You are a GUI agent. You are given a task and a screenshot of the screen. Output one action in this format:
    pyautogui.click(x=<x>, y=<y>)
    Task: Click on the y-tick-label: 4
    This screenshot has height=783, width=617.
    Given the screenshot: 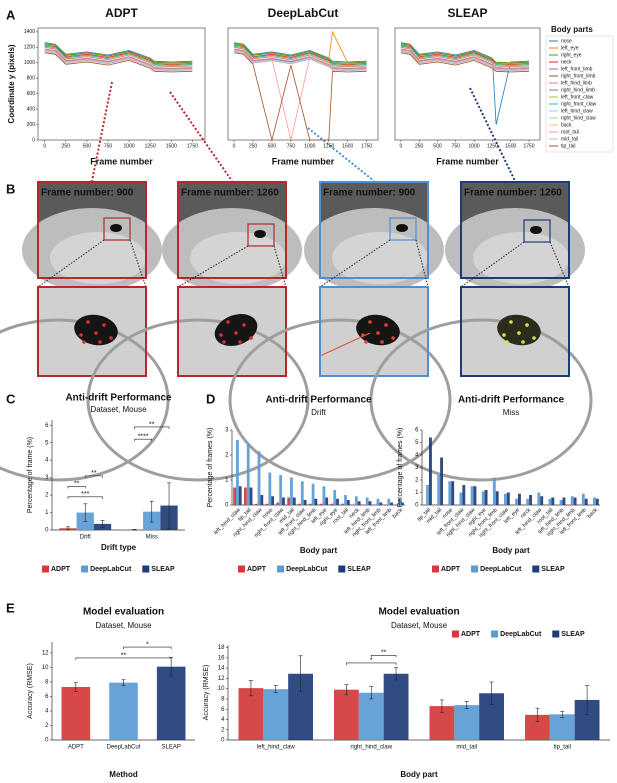 What is the action you would take?
    pyautogui.click(x=47, y=461)
    